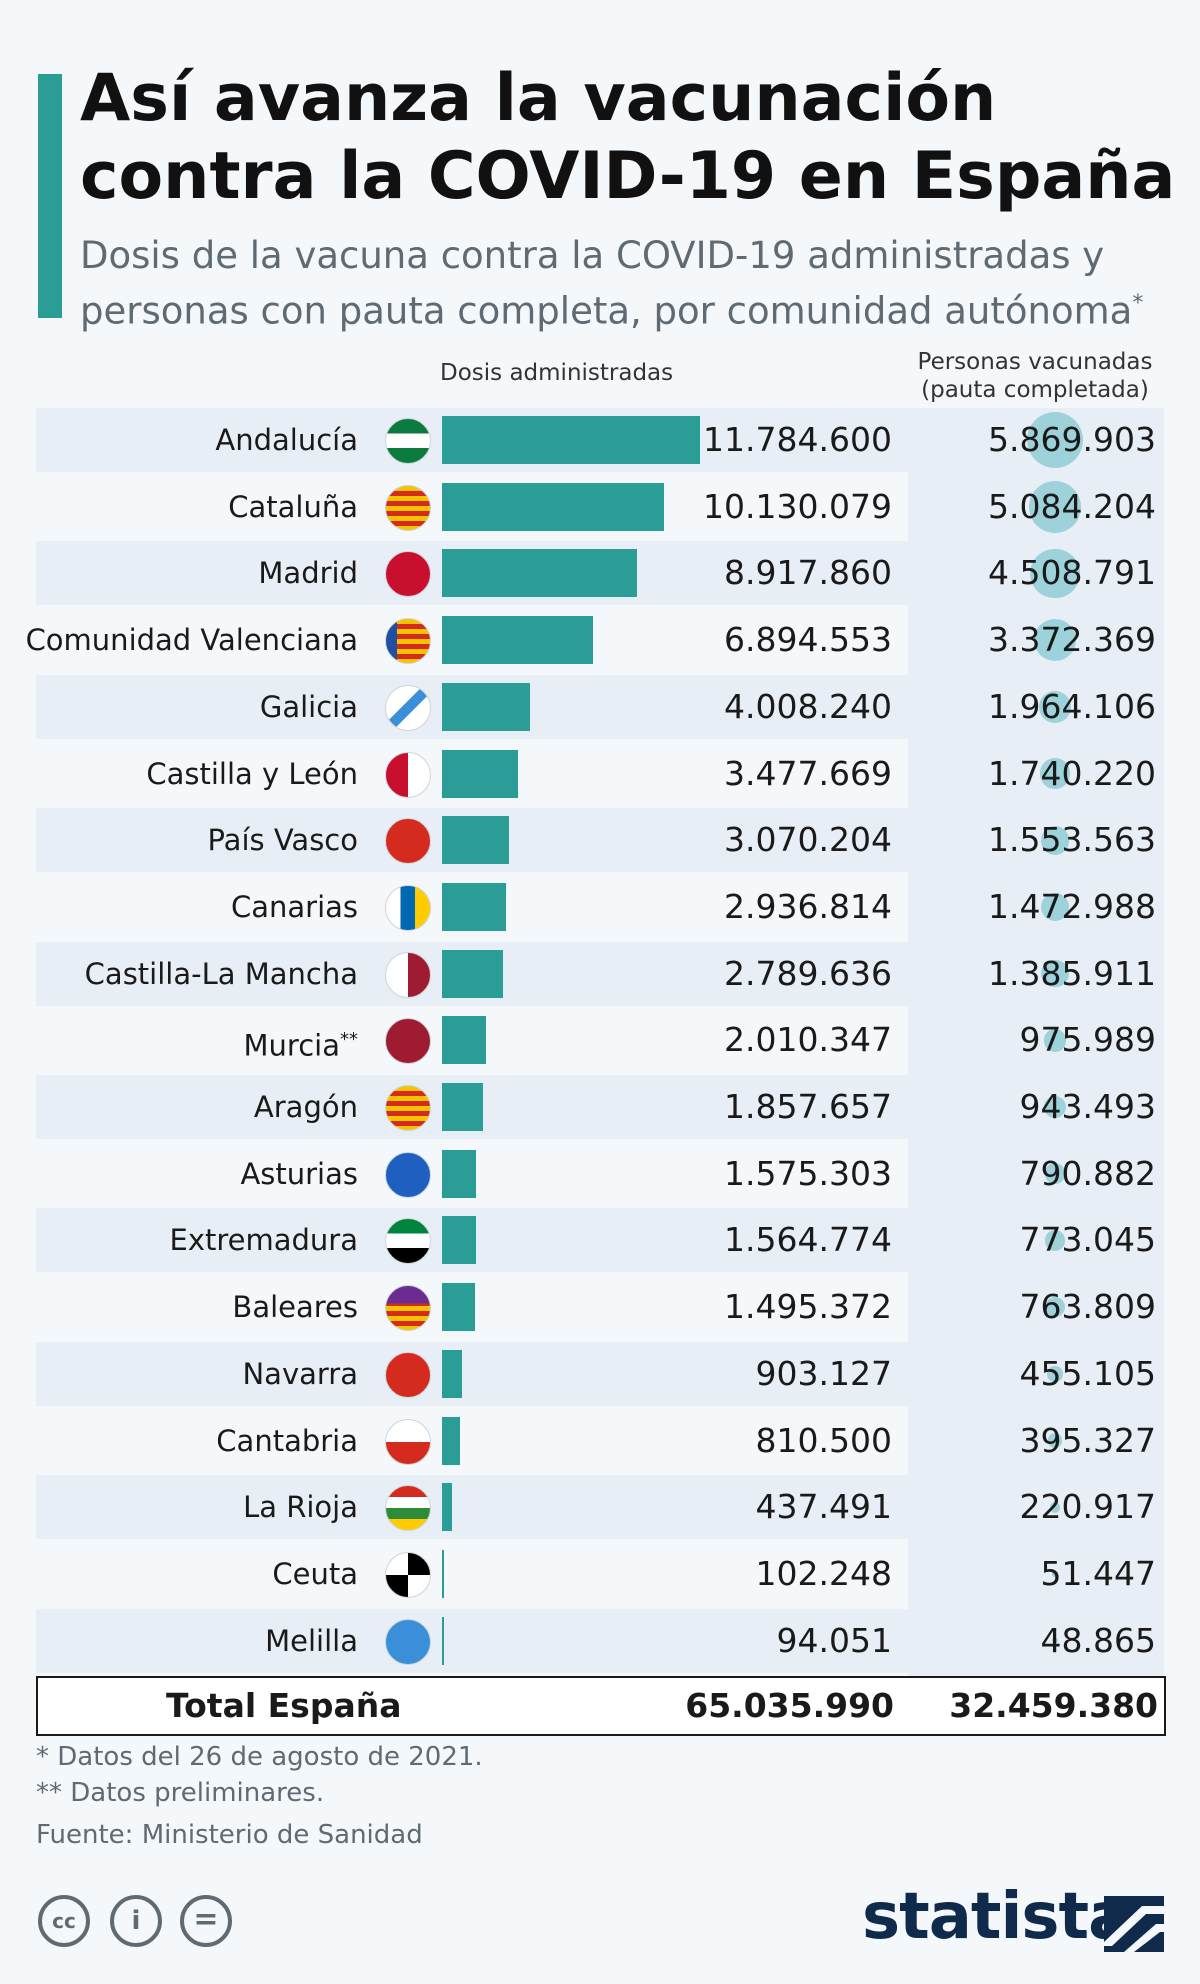 The image size is (1200, 1984). Describe the element at coordinates (408, 1308) in the screenshot. I see `baleares-flag-icon` at that location.